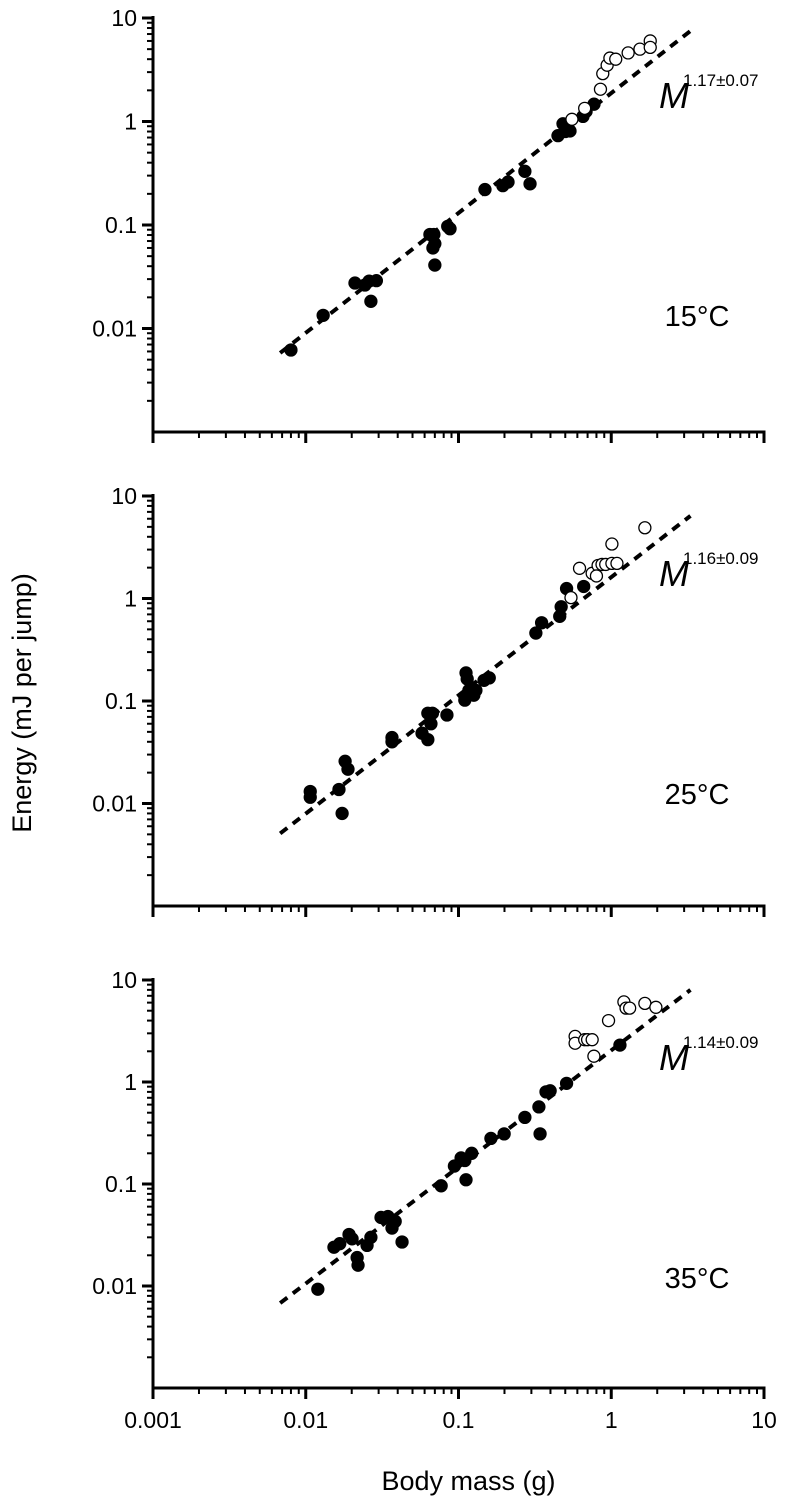  What do you see at coordinates (697, 1279) in the screenshot?
I see `temperature-label: 35°C` at bounding box center [697, 1279].